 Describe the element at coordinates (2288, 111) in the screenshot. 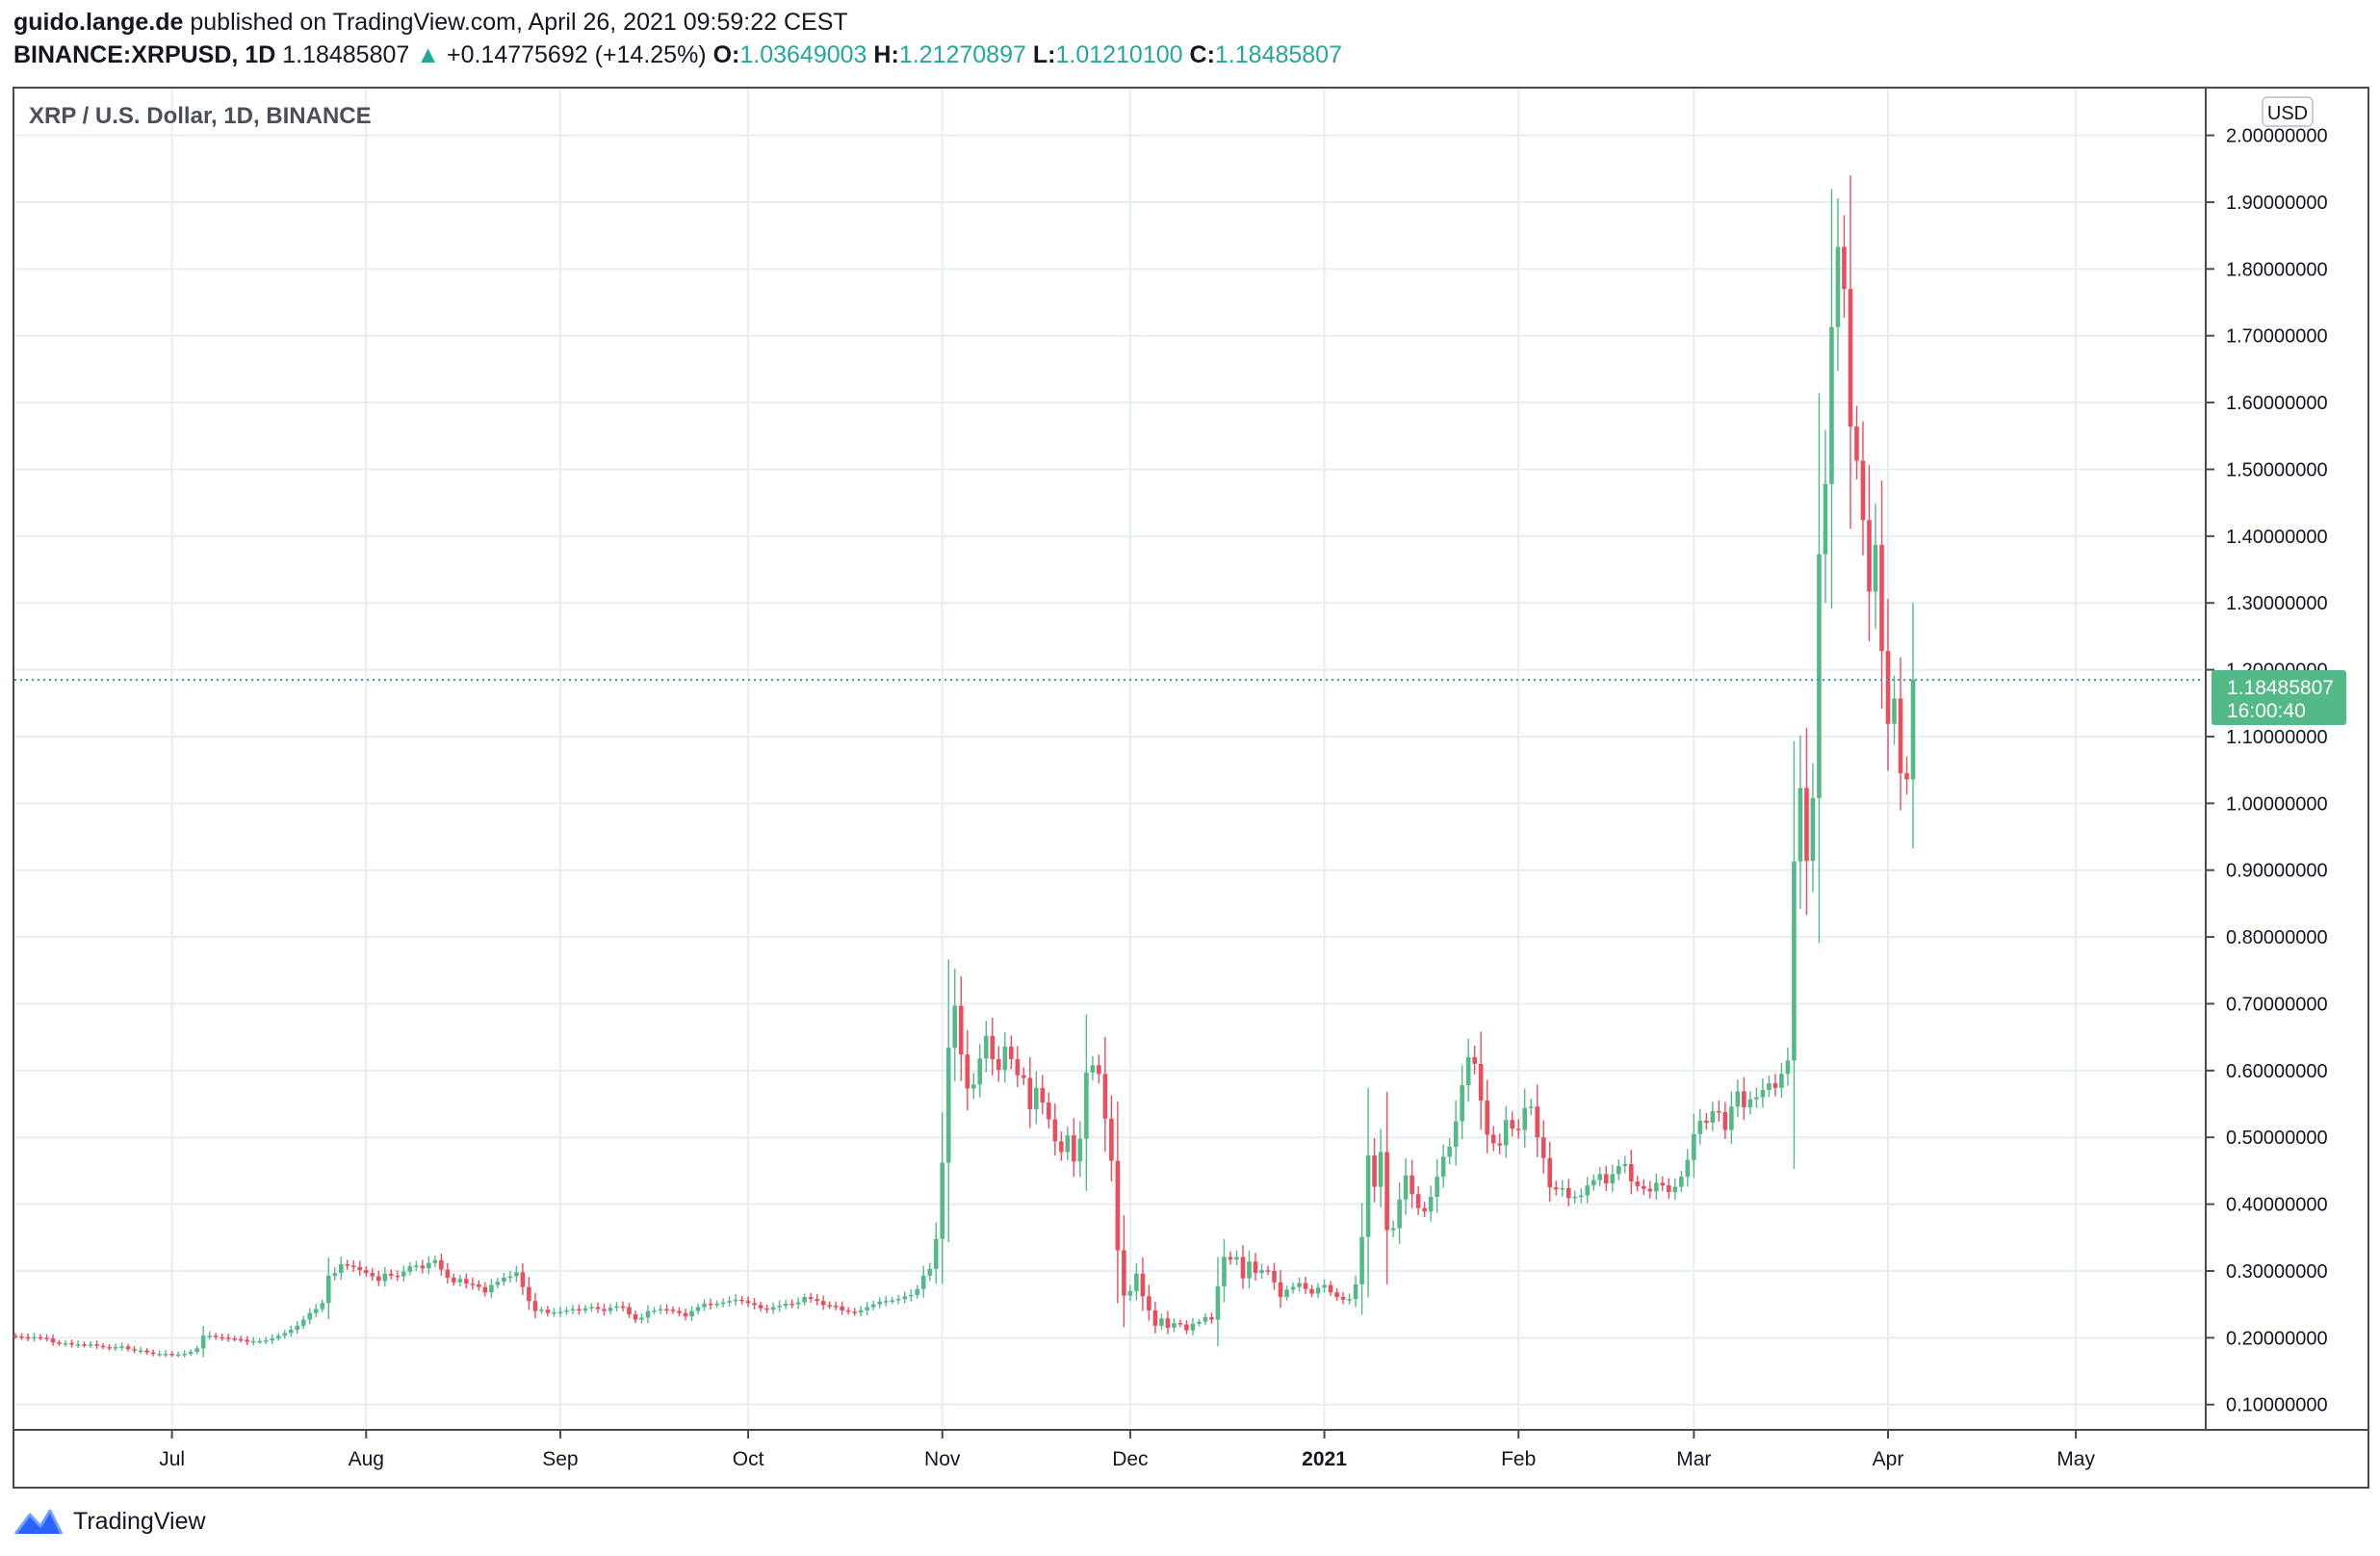

I see `currency-badge: USD` at that location.